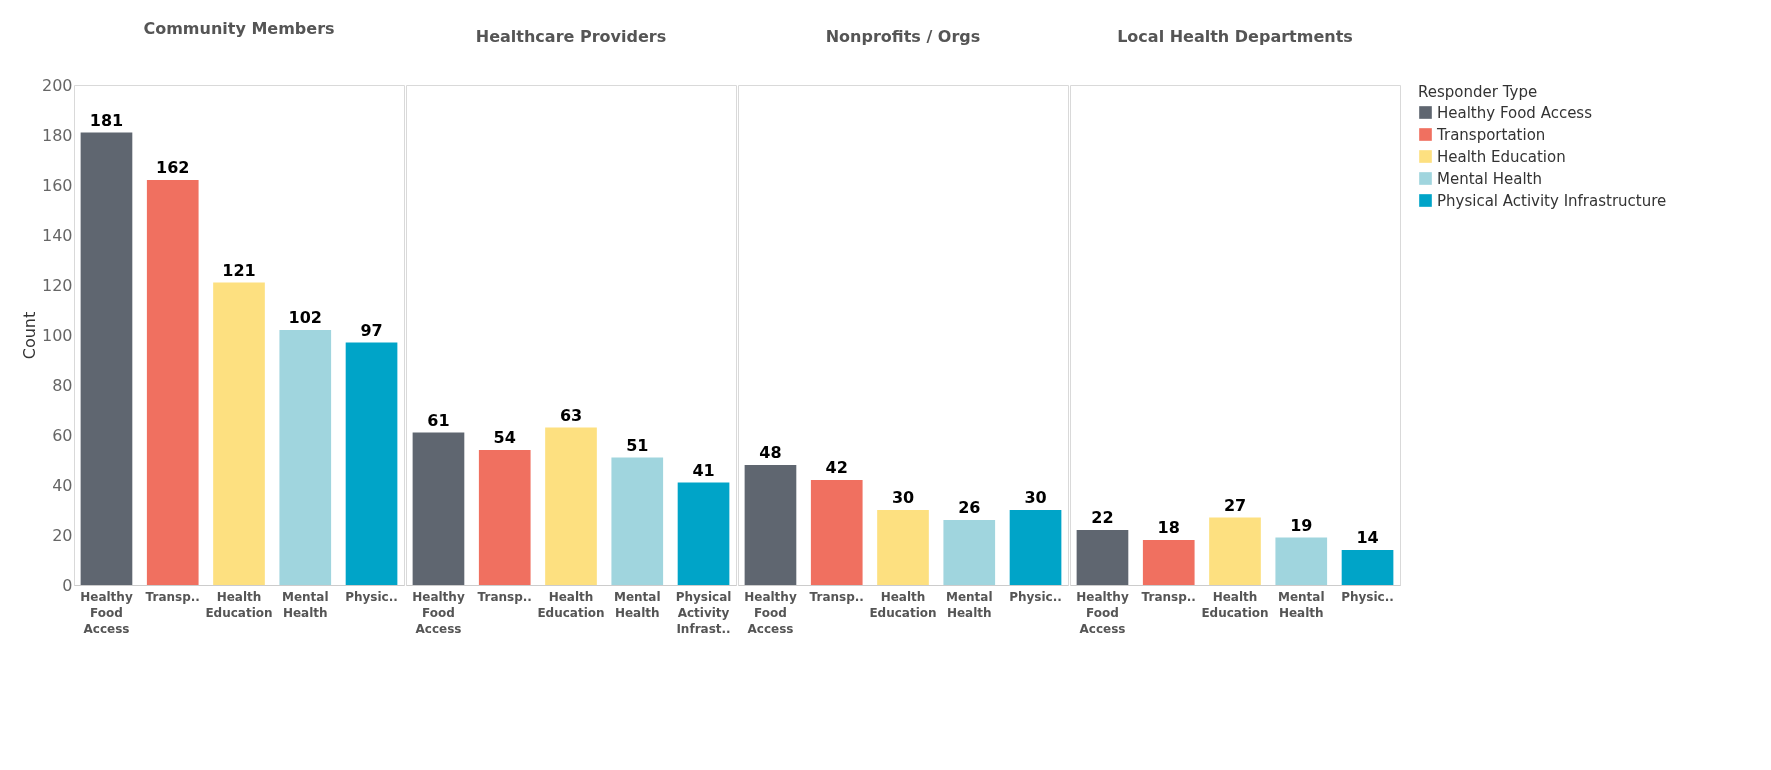 This screenshot has height=770, width=1771. What do you see at coordinates (57, 235) in the screenshot?
I see `y-tick-label: 140` at bounding box center [57, 235].